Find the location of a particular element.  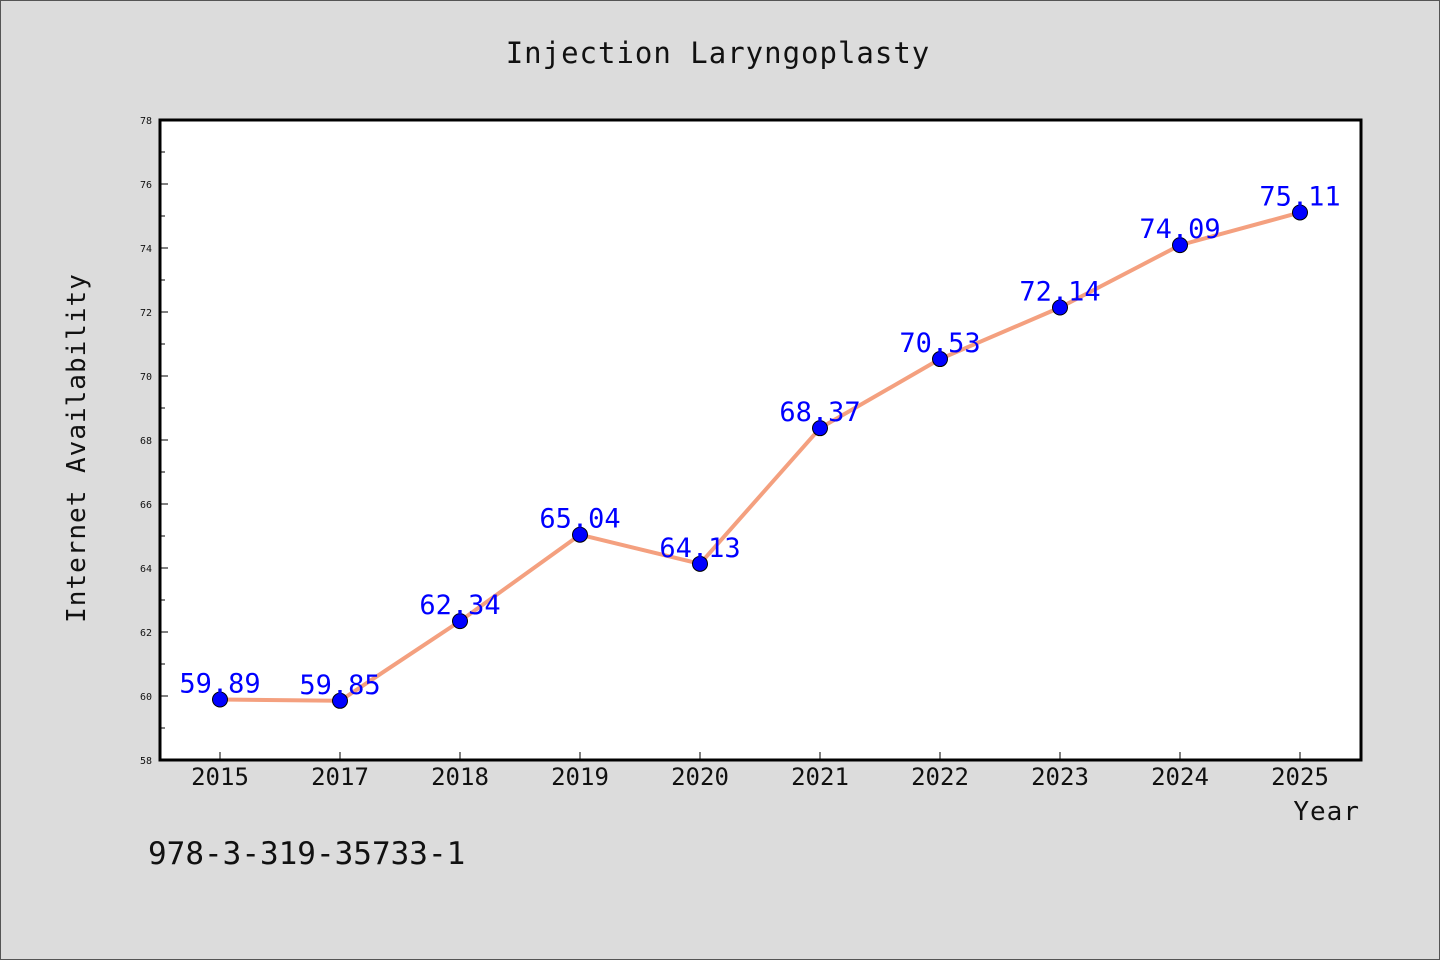

x-axis: 2015 2017 2018 2019 2020 2021 2022 2023 2024 2025 is located at coordinates (760, 771).